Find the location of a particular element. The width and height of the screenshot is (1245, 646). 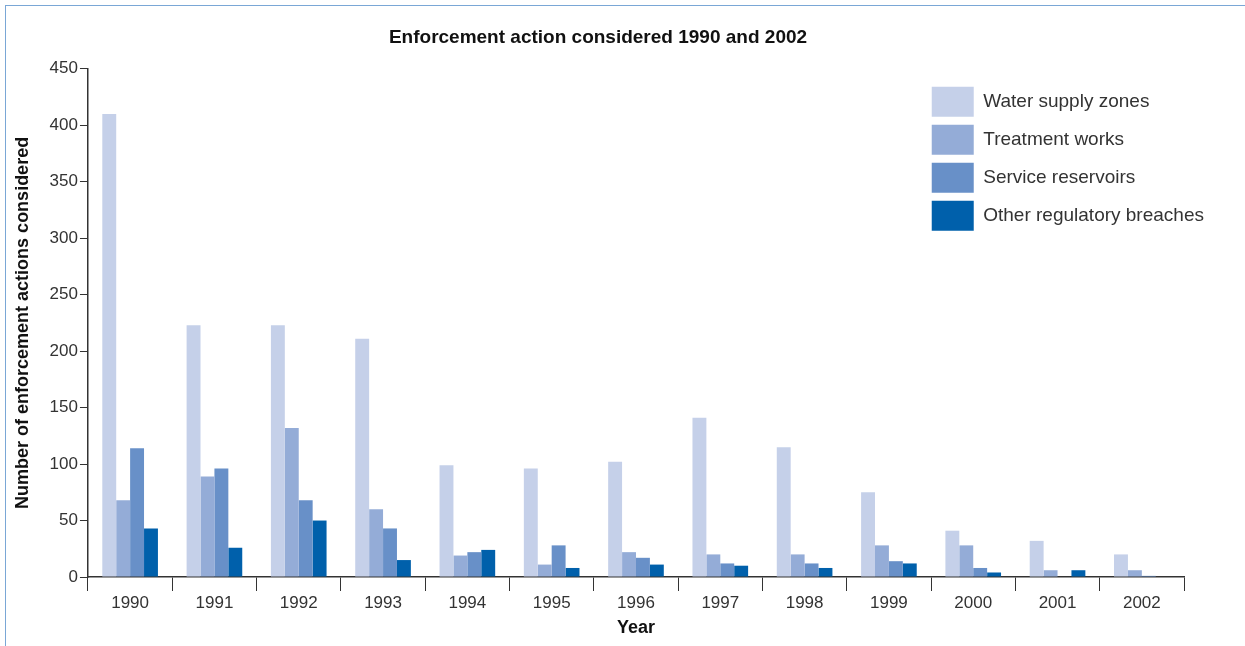

chart-title: Enforcement action considered 1990 and 2002 is located at coordinates (598, 36).